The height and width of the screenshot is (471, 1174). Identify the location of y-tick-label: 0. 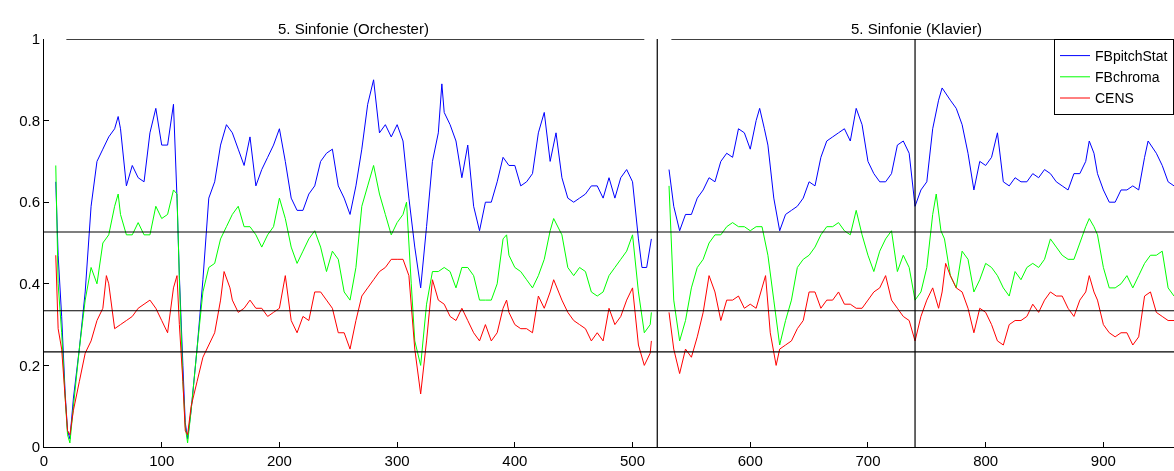
(35, 447).